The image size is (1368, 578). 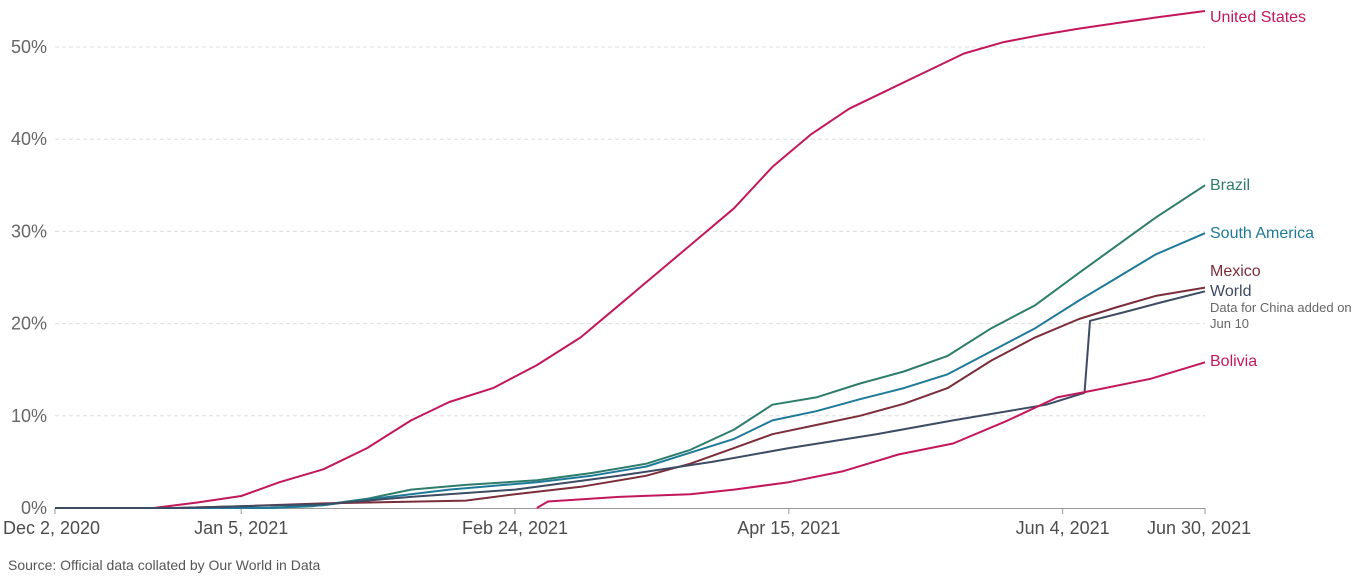 I want to click on y-tick-label: 20%, so click(x=29, y=324).